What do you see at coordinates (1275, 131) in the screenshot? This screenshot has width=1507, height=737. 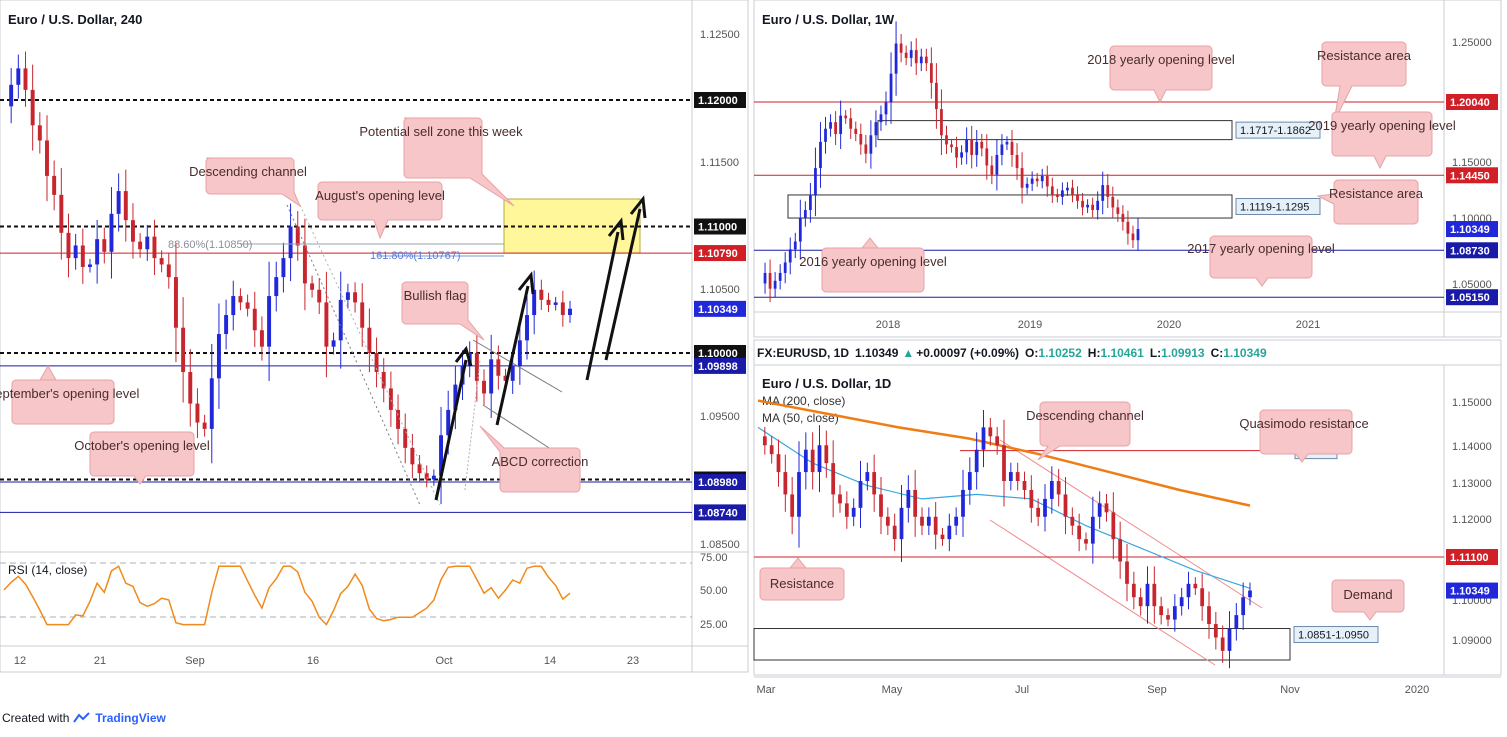 I see `zone-label: 1.1717-1.1862` at bounding box center [1275, 131].